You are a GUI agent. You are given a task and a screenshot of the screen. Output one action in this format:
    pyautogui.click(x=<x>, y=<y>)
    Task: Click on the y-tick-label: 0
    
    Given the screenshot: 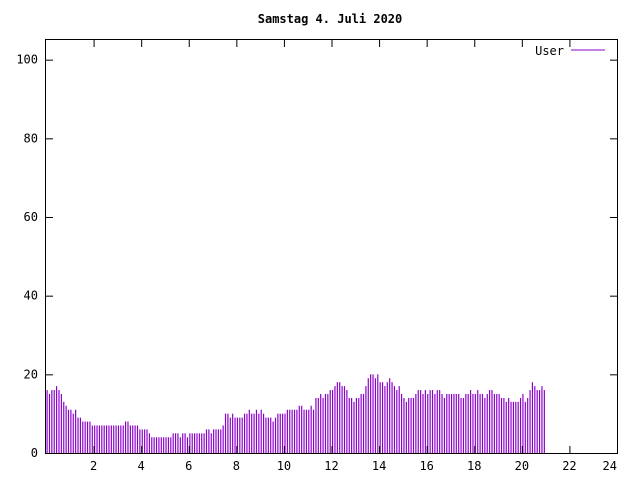 What is the action you would take?
    pyautogui.click(x=34, y=453)
    